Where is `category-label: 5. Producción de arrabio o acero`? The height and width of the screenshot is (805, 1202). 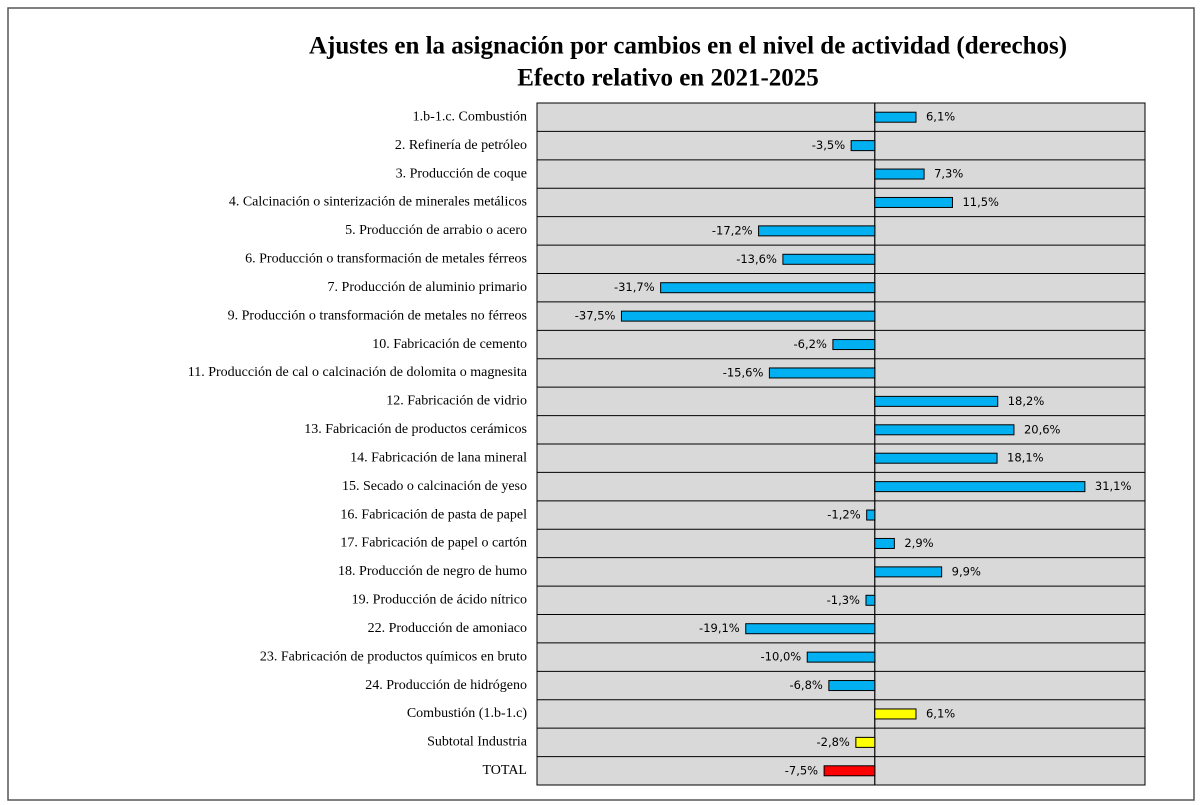
category-label: 5. Producción de arrabio o acero is located at coordinates (436, 230).